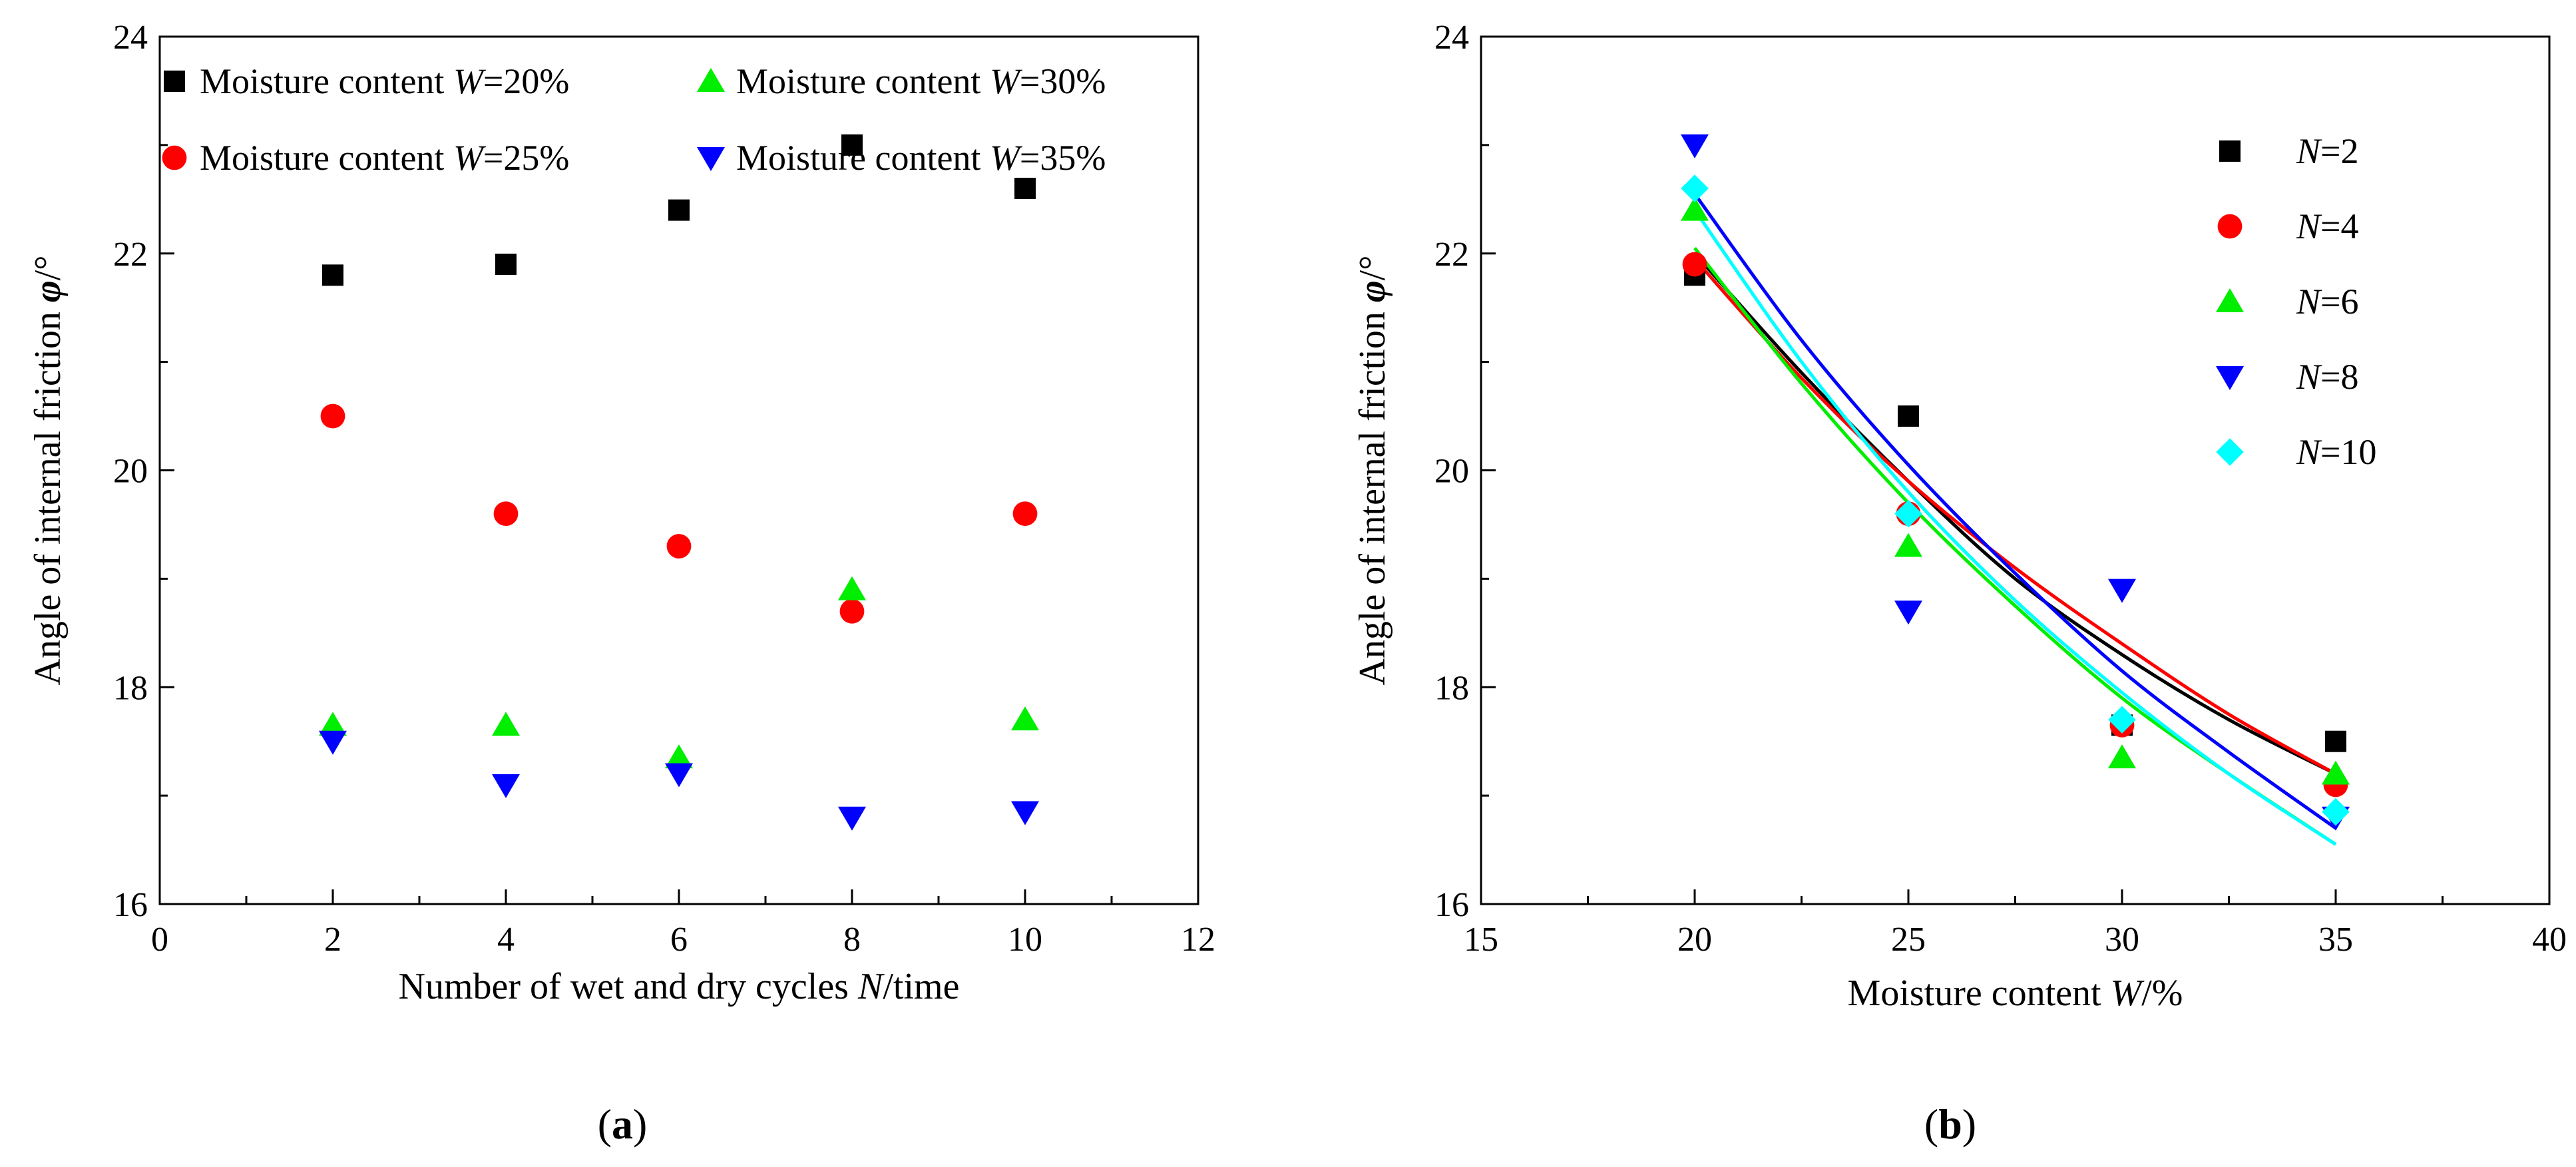  What do you see at coordinates (1025, 940) in the screenshot?
I see `x-tick-label: 10` at bounding box center [1025, 940].